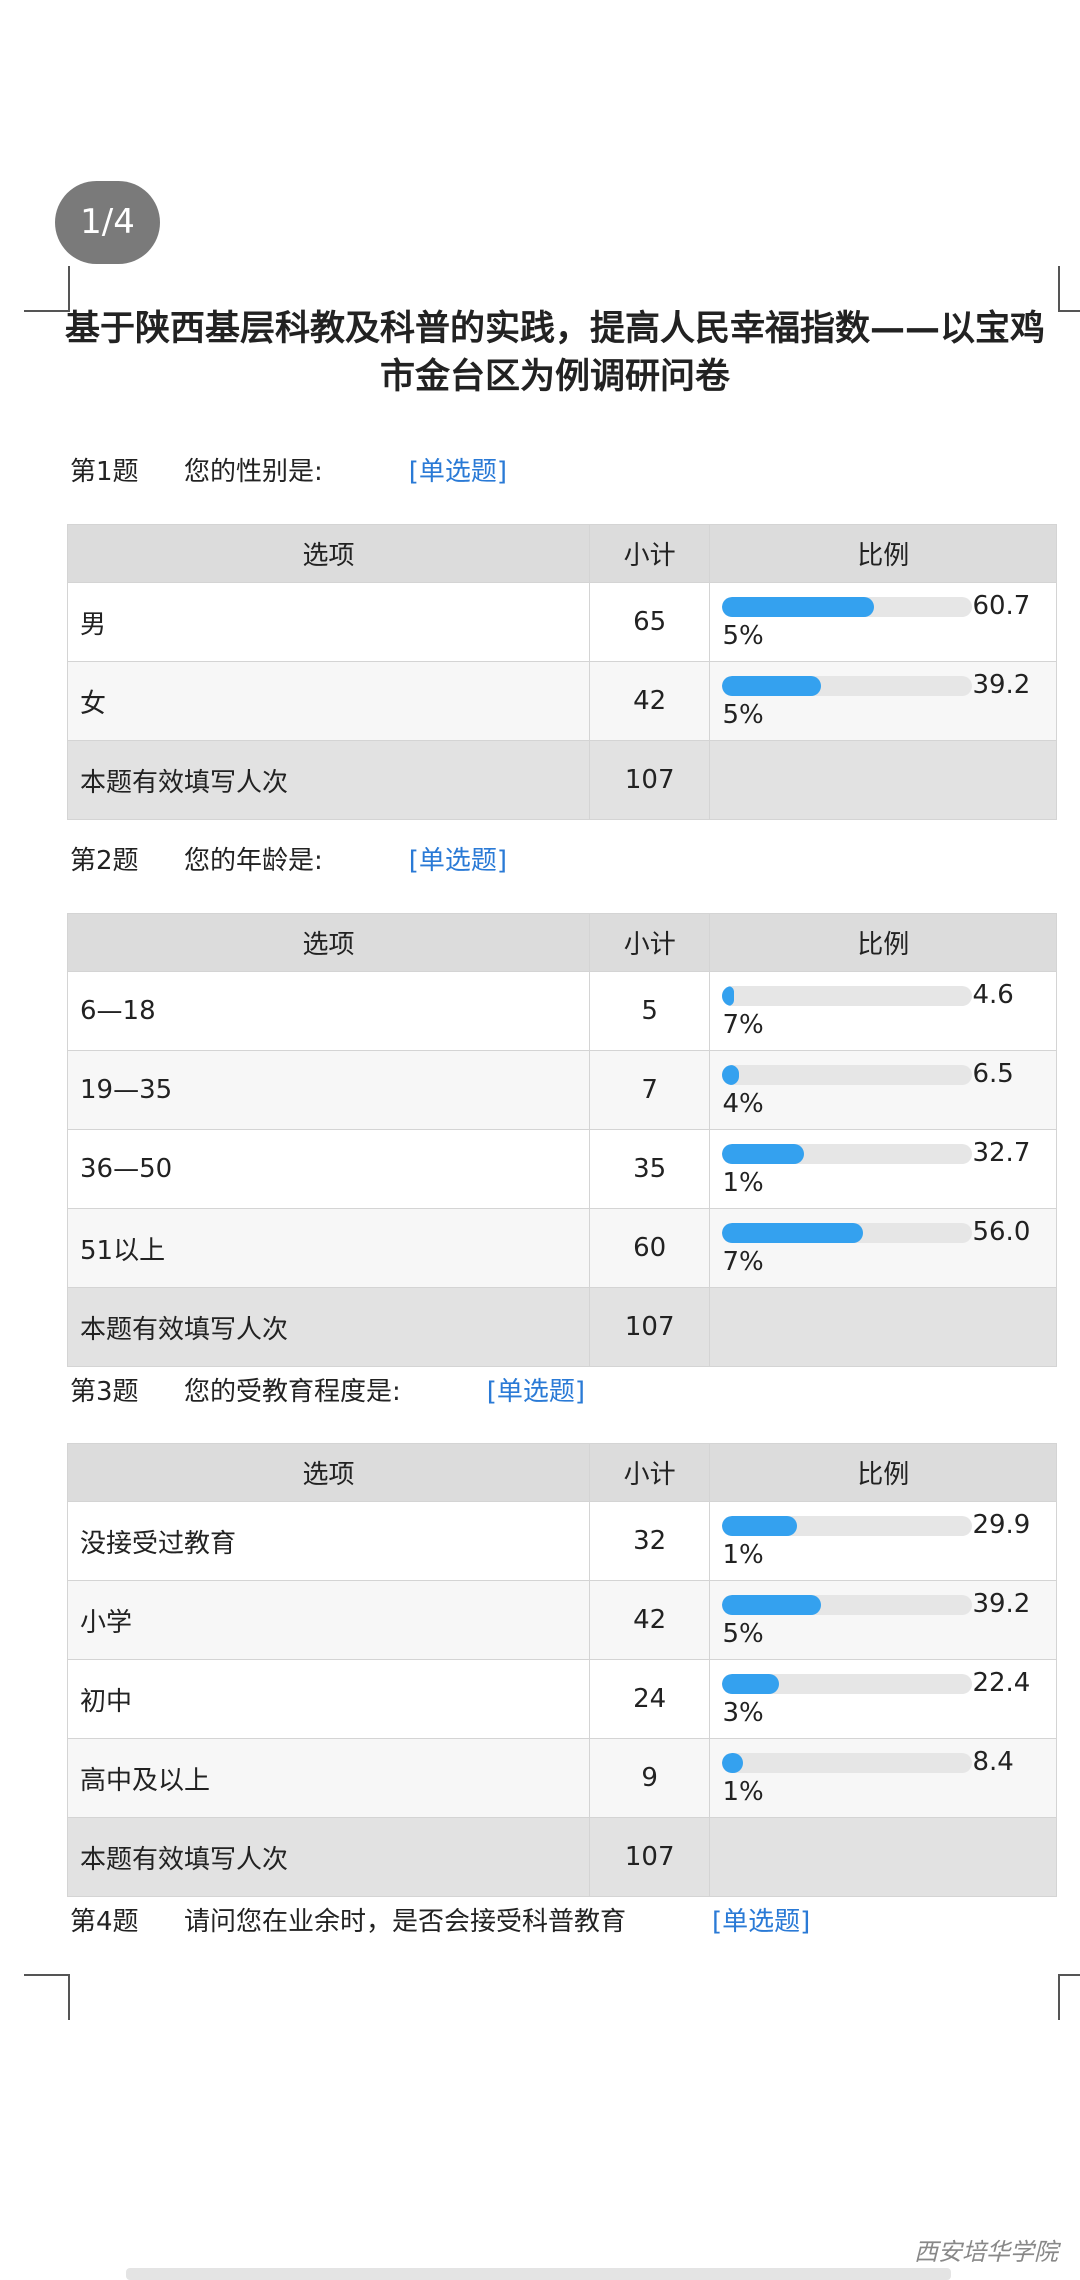  I want to click on question-text: 您的性别是:, so click(253, 472).